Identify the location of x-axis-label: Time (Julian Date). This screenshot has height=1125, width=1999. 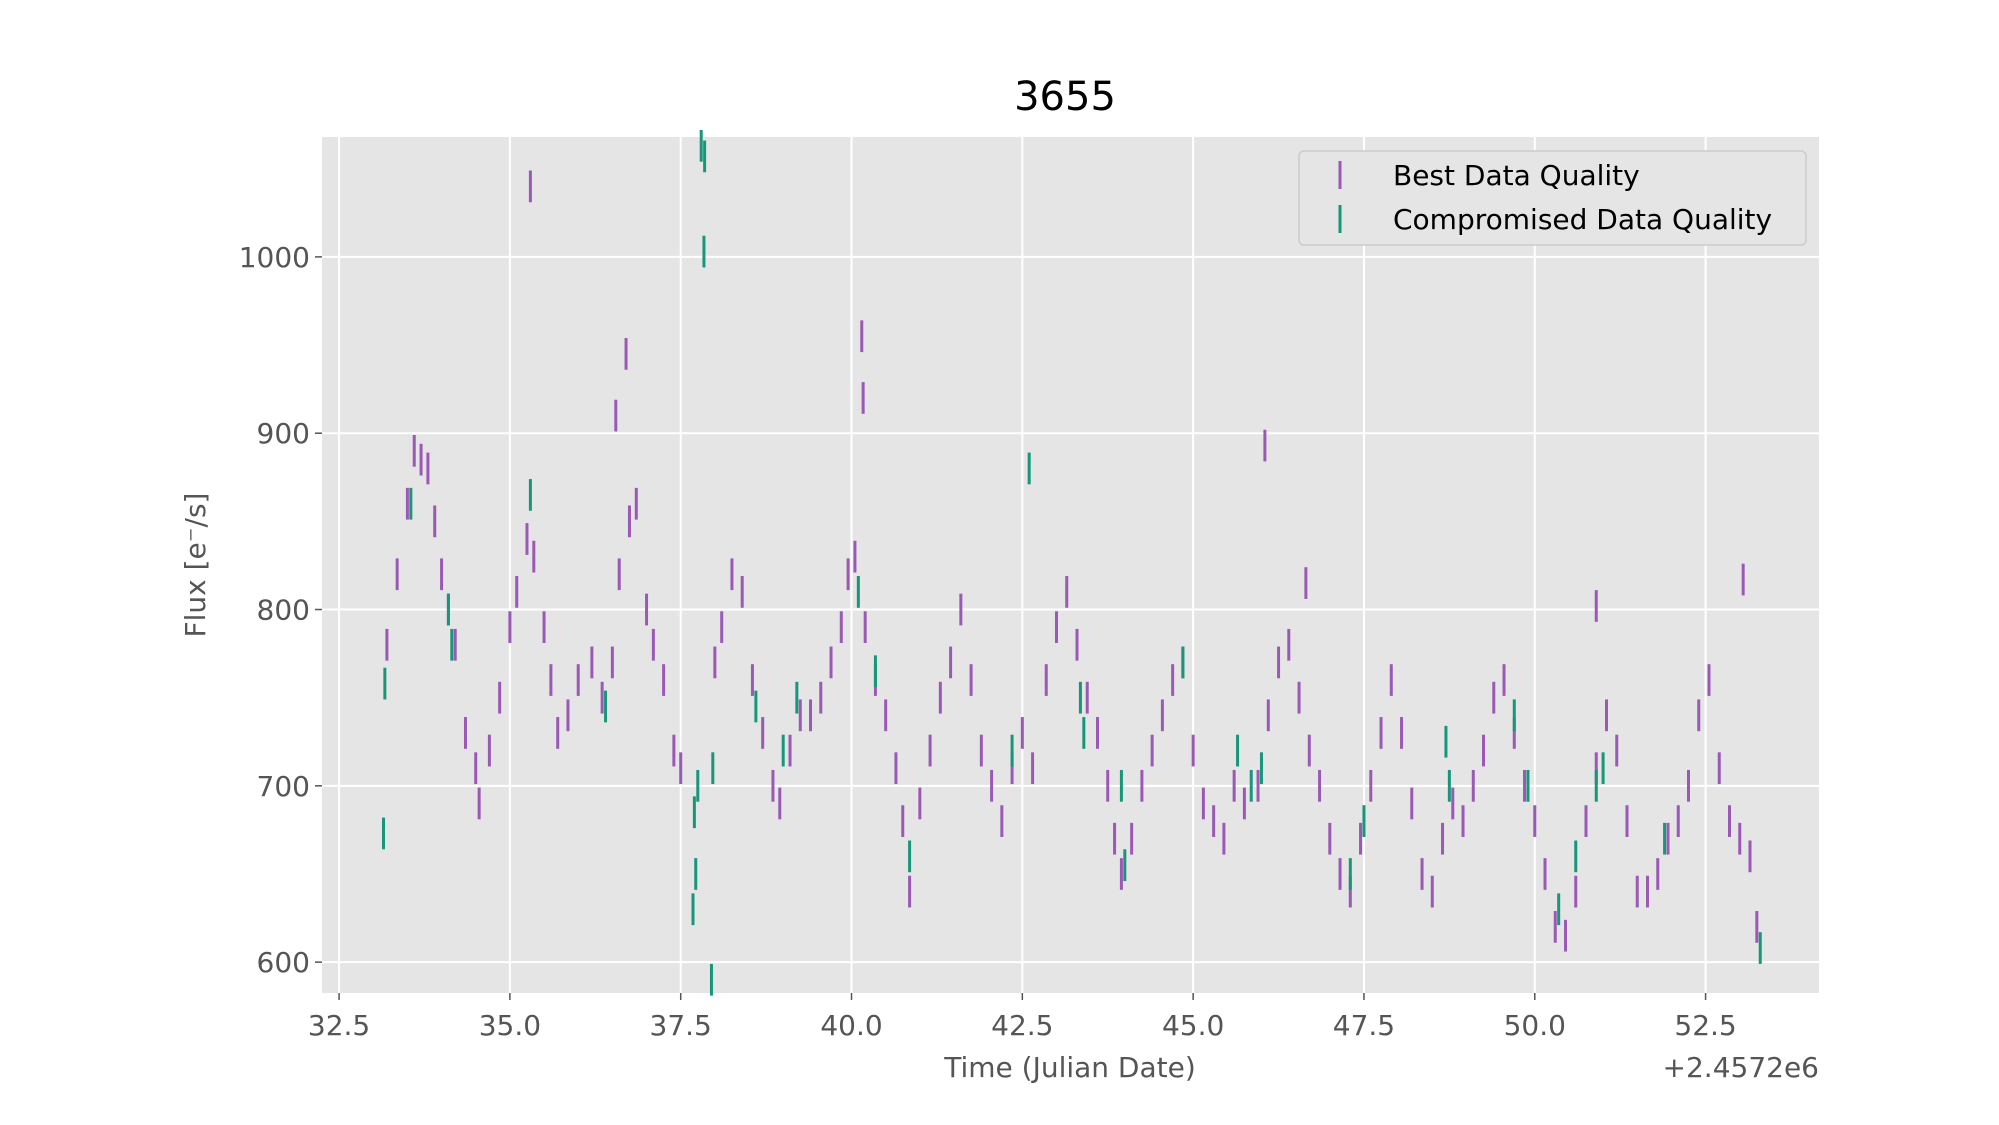
(1069, 1067).